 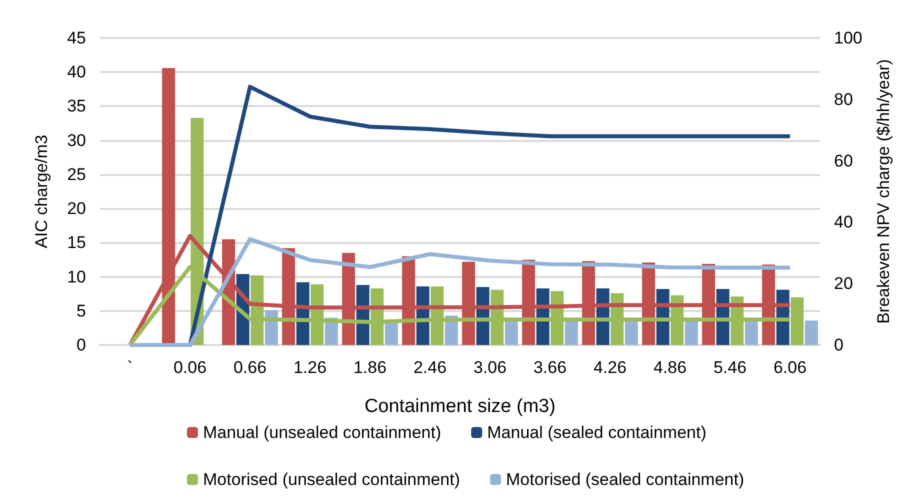 What do you see at coordinates (76, 276) in the screenshot?
I see `y-tick-label: 10` at bounding box center [76, 276].